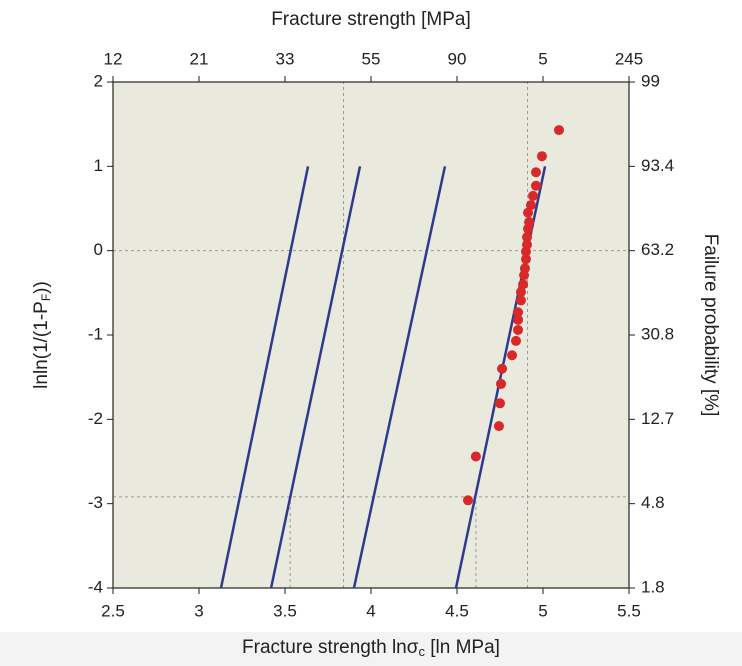  What do you see at coordinates (629, 58) in the screenshot?
I see `x2-tick-label: 245` at bounding box center [629, 58].